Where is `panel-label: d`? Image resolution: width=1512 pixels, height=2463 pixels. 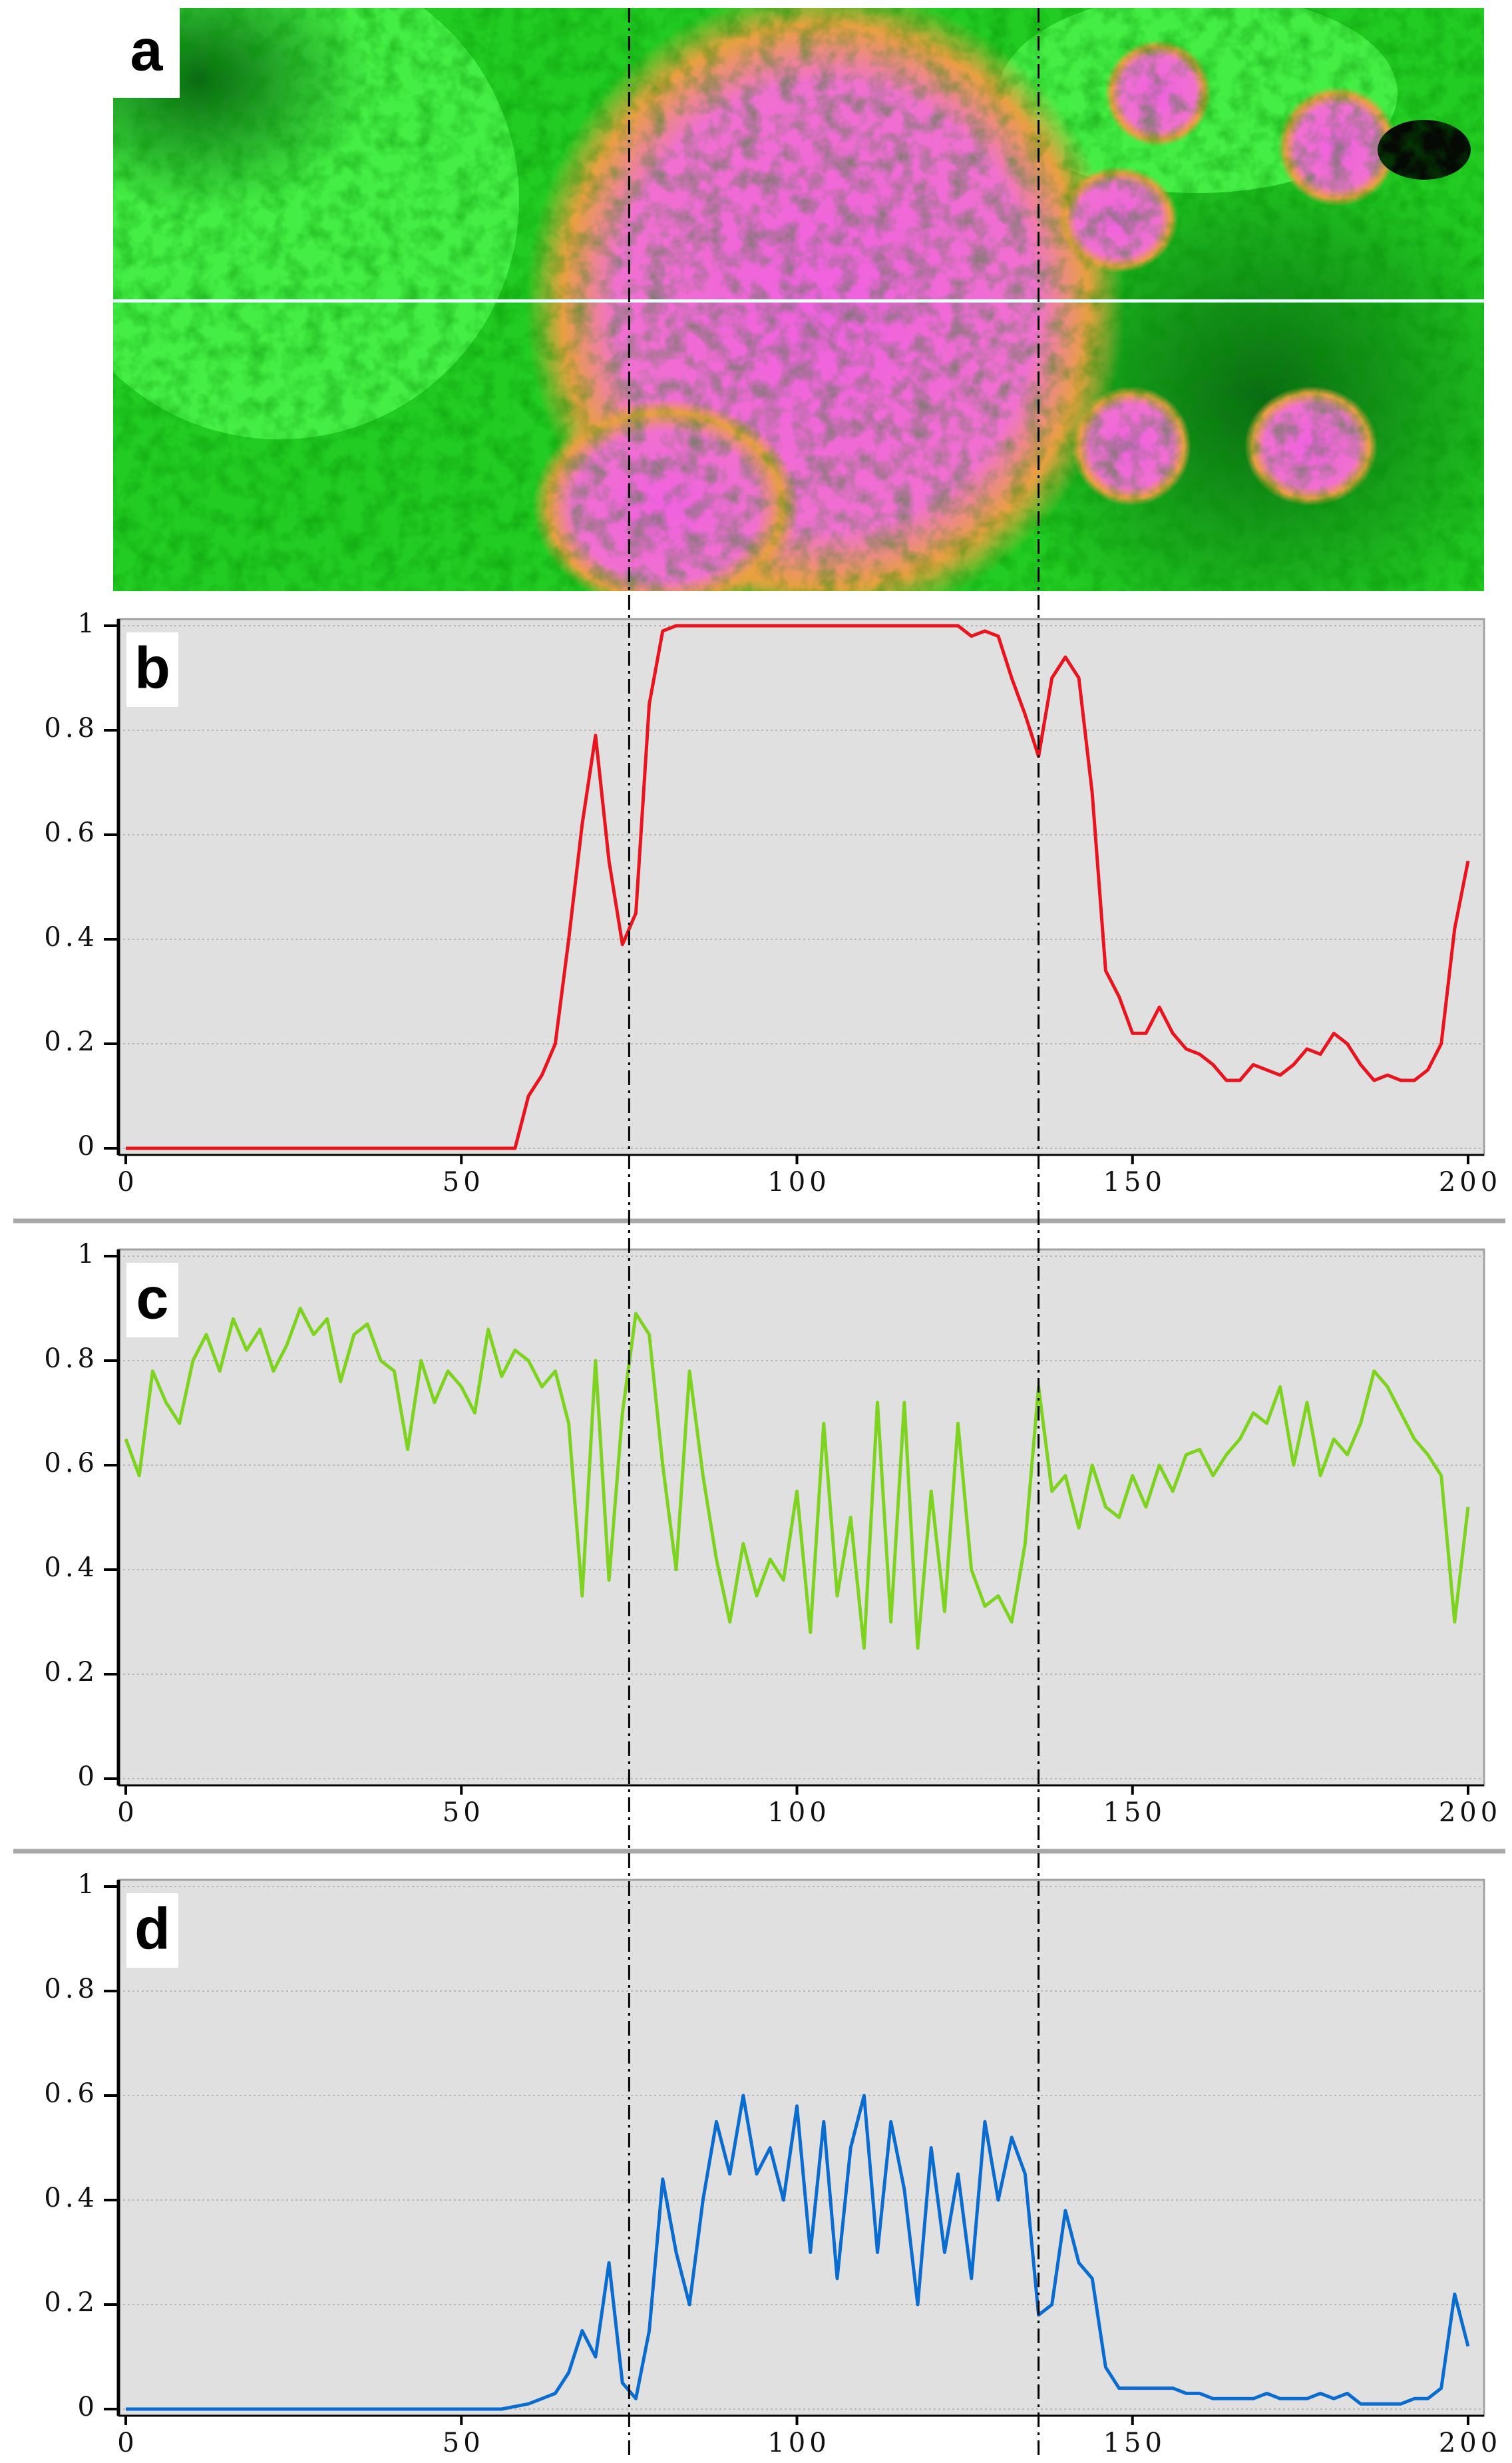
panel-label: d is located at coordinates (152, 1928).